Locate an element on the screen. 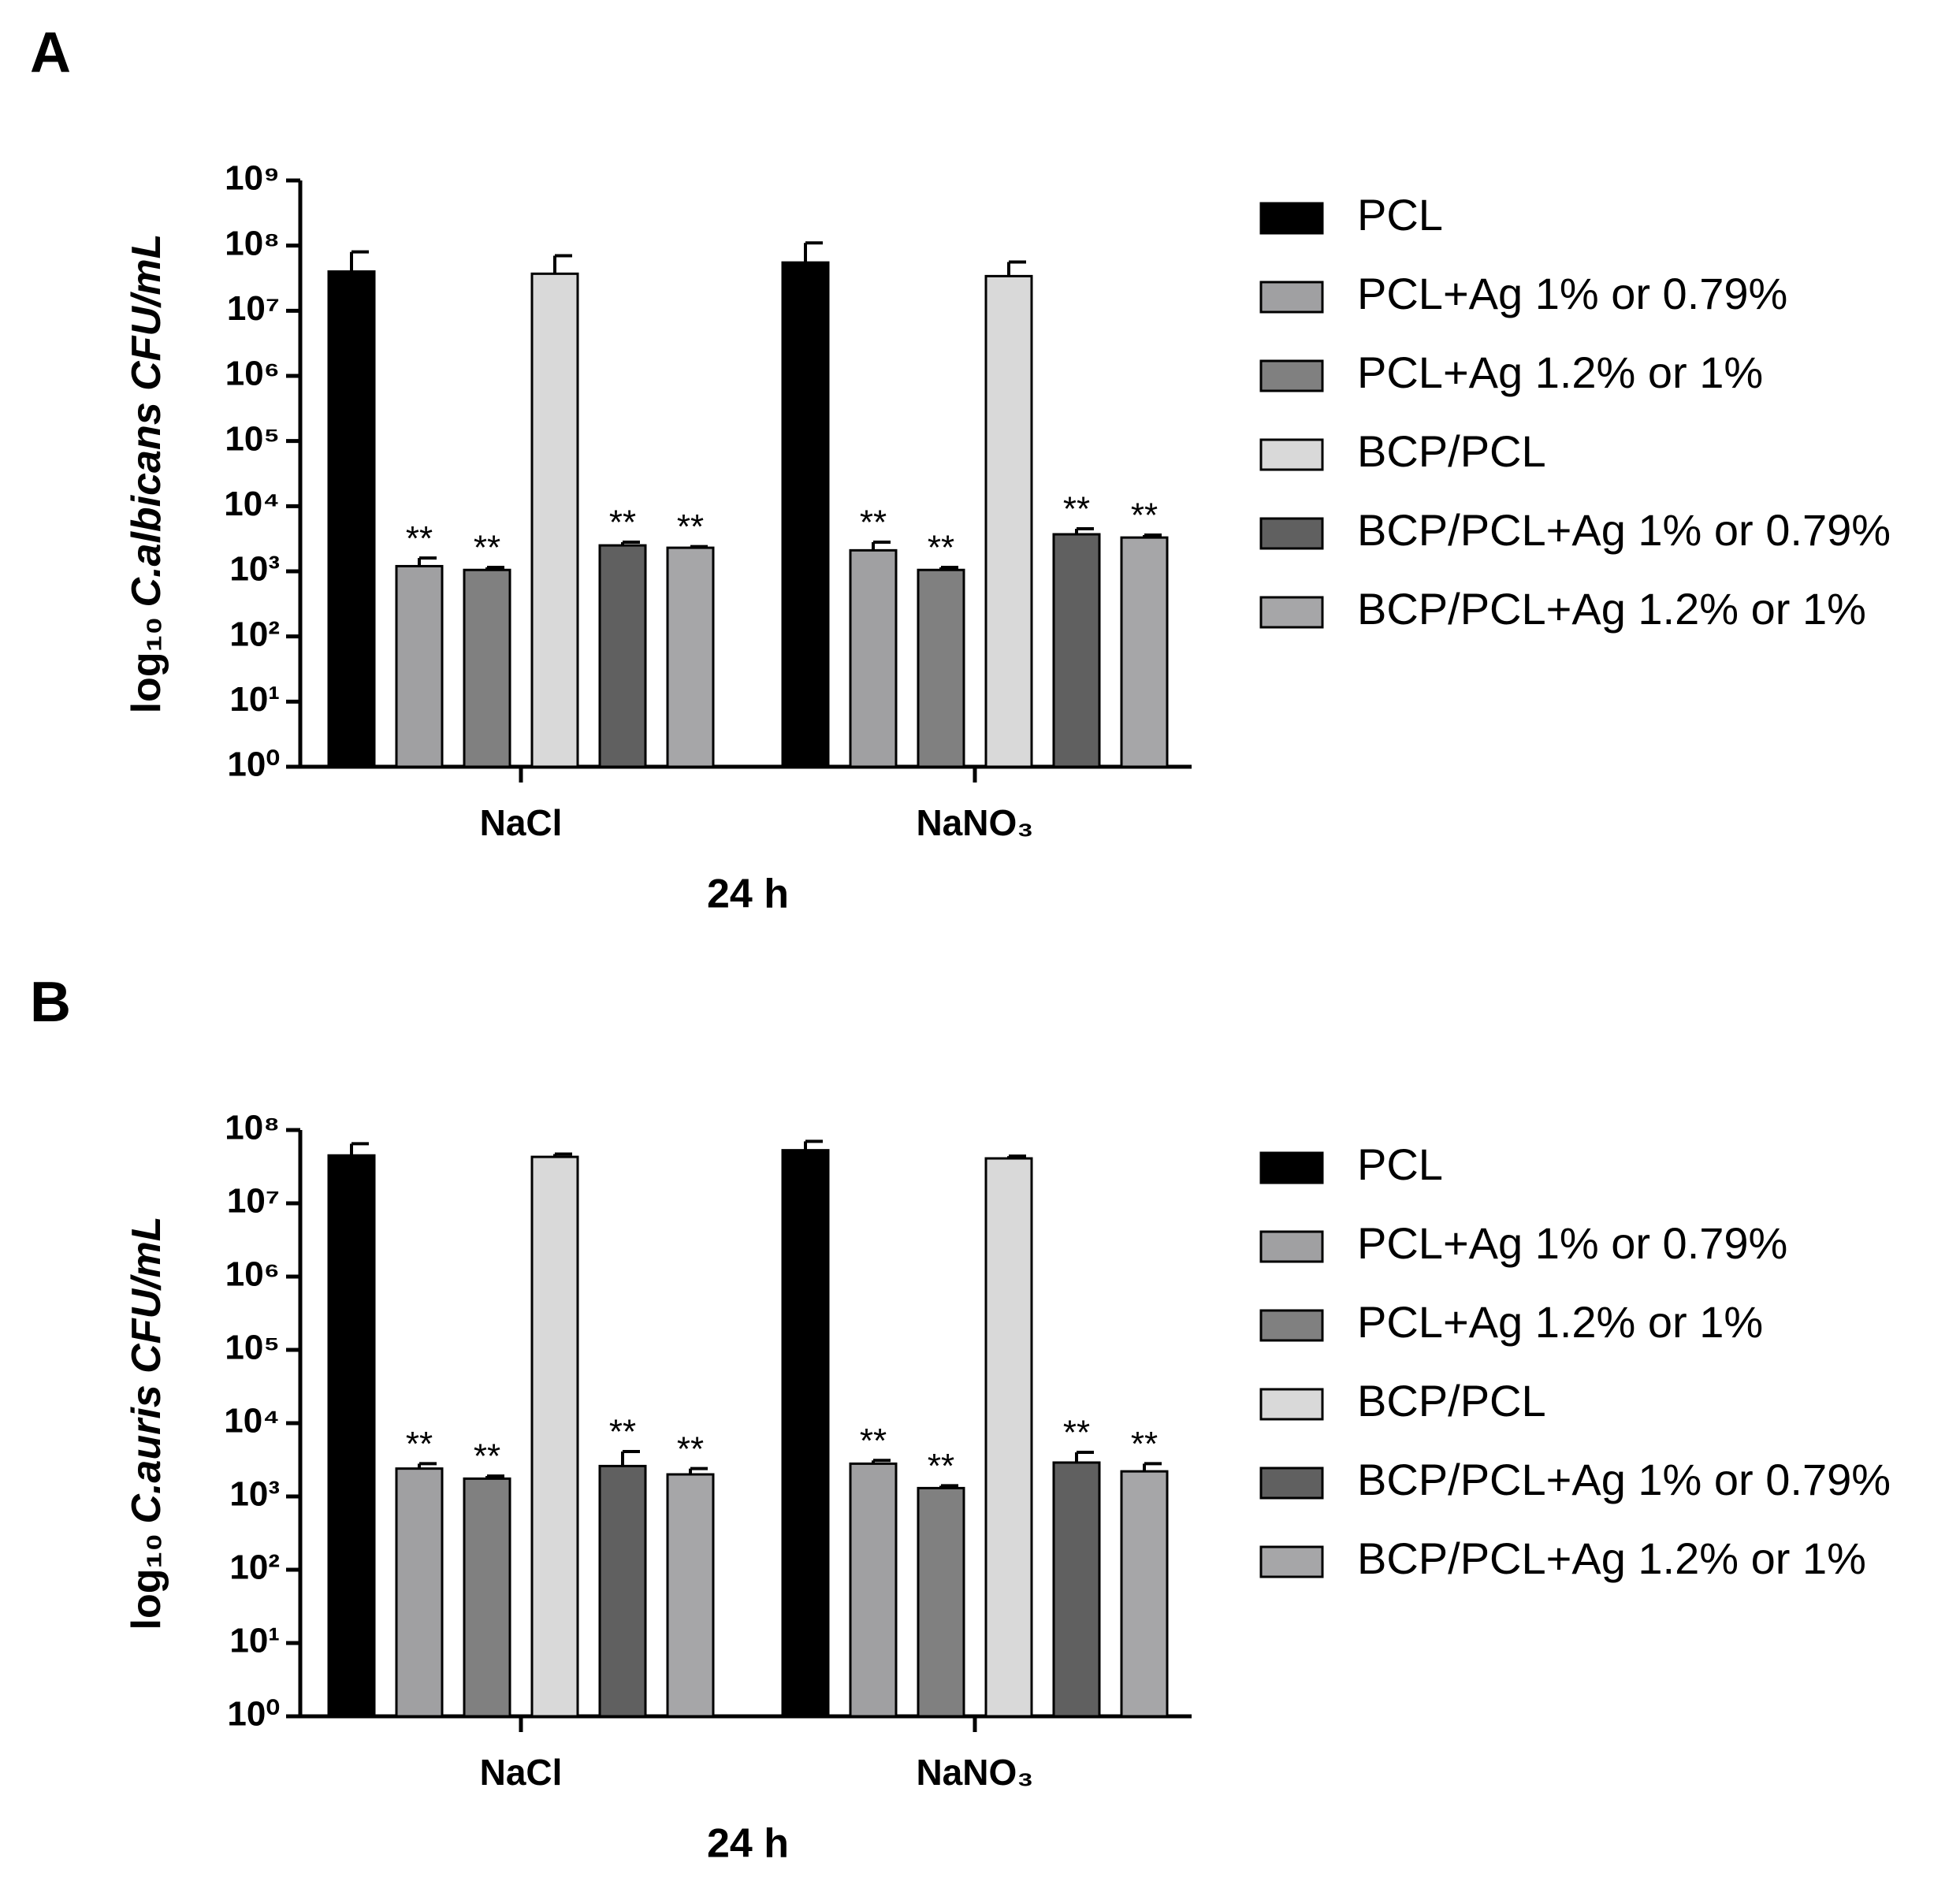  y-label-text: C.albicans CFU/mL is located at coordinates (146, 421).